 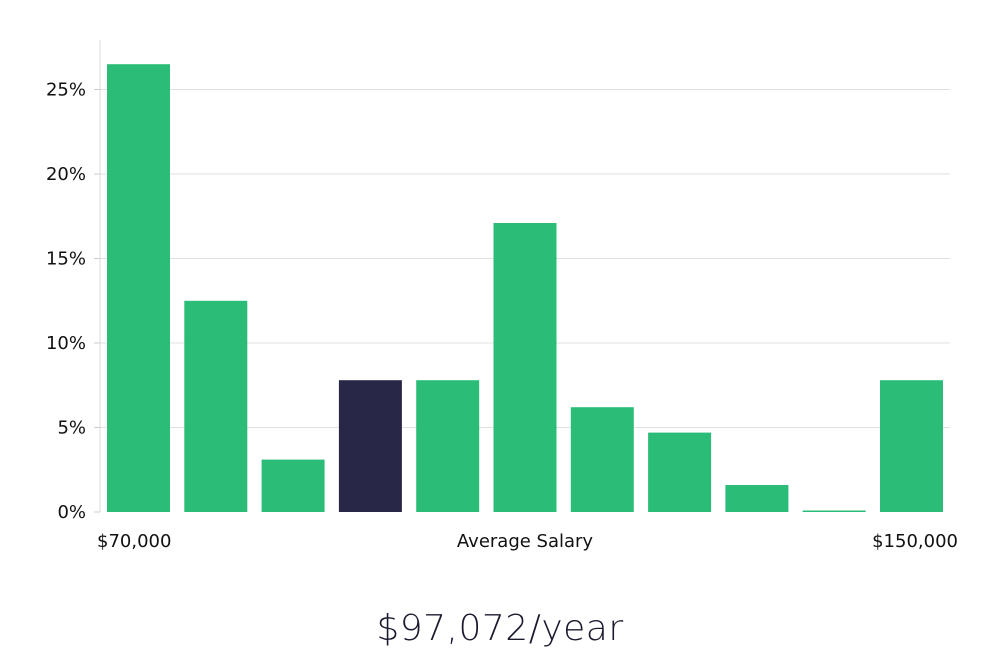 What do you see at coordinates (525, 541) in the screenshot?
I see `x-axis-label: Average Salary` at bounding box center [525, 541].